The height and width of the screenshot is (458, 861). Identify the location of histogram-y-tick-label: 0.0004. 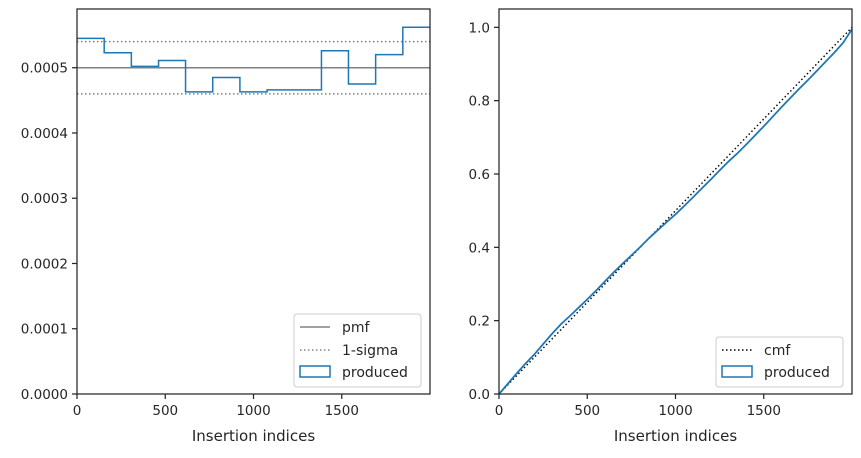
(44, 134).